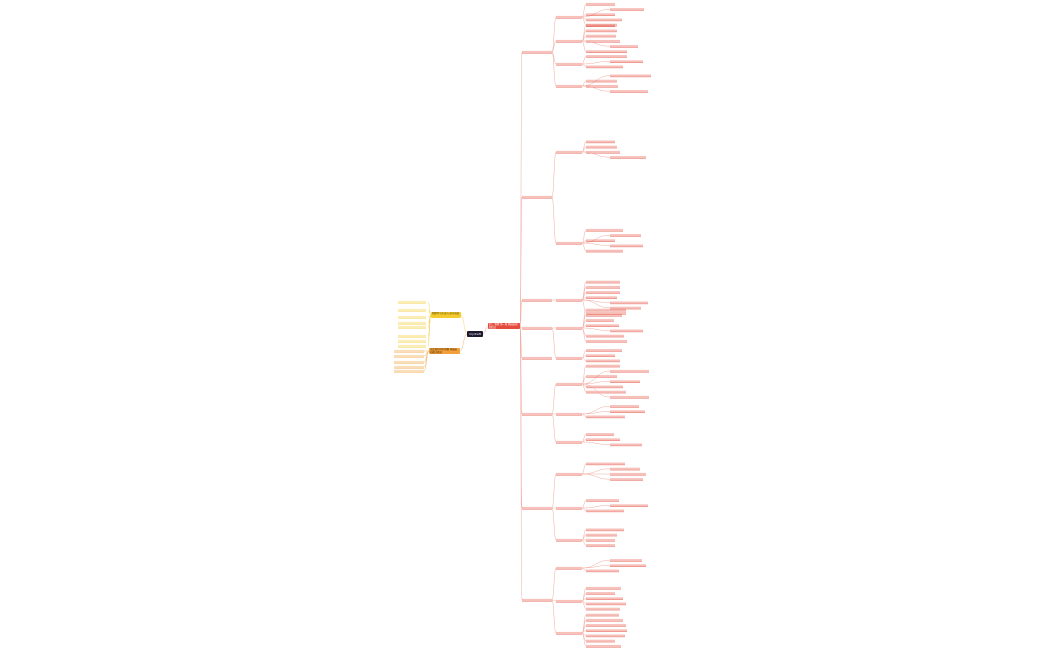  Describe the element at coordinates (446, 315) in the screenshot. I see `main-topic-yellow: 物理学习方法与 技巧总结` at that location.